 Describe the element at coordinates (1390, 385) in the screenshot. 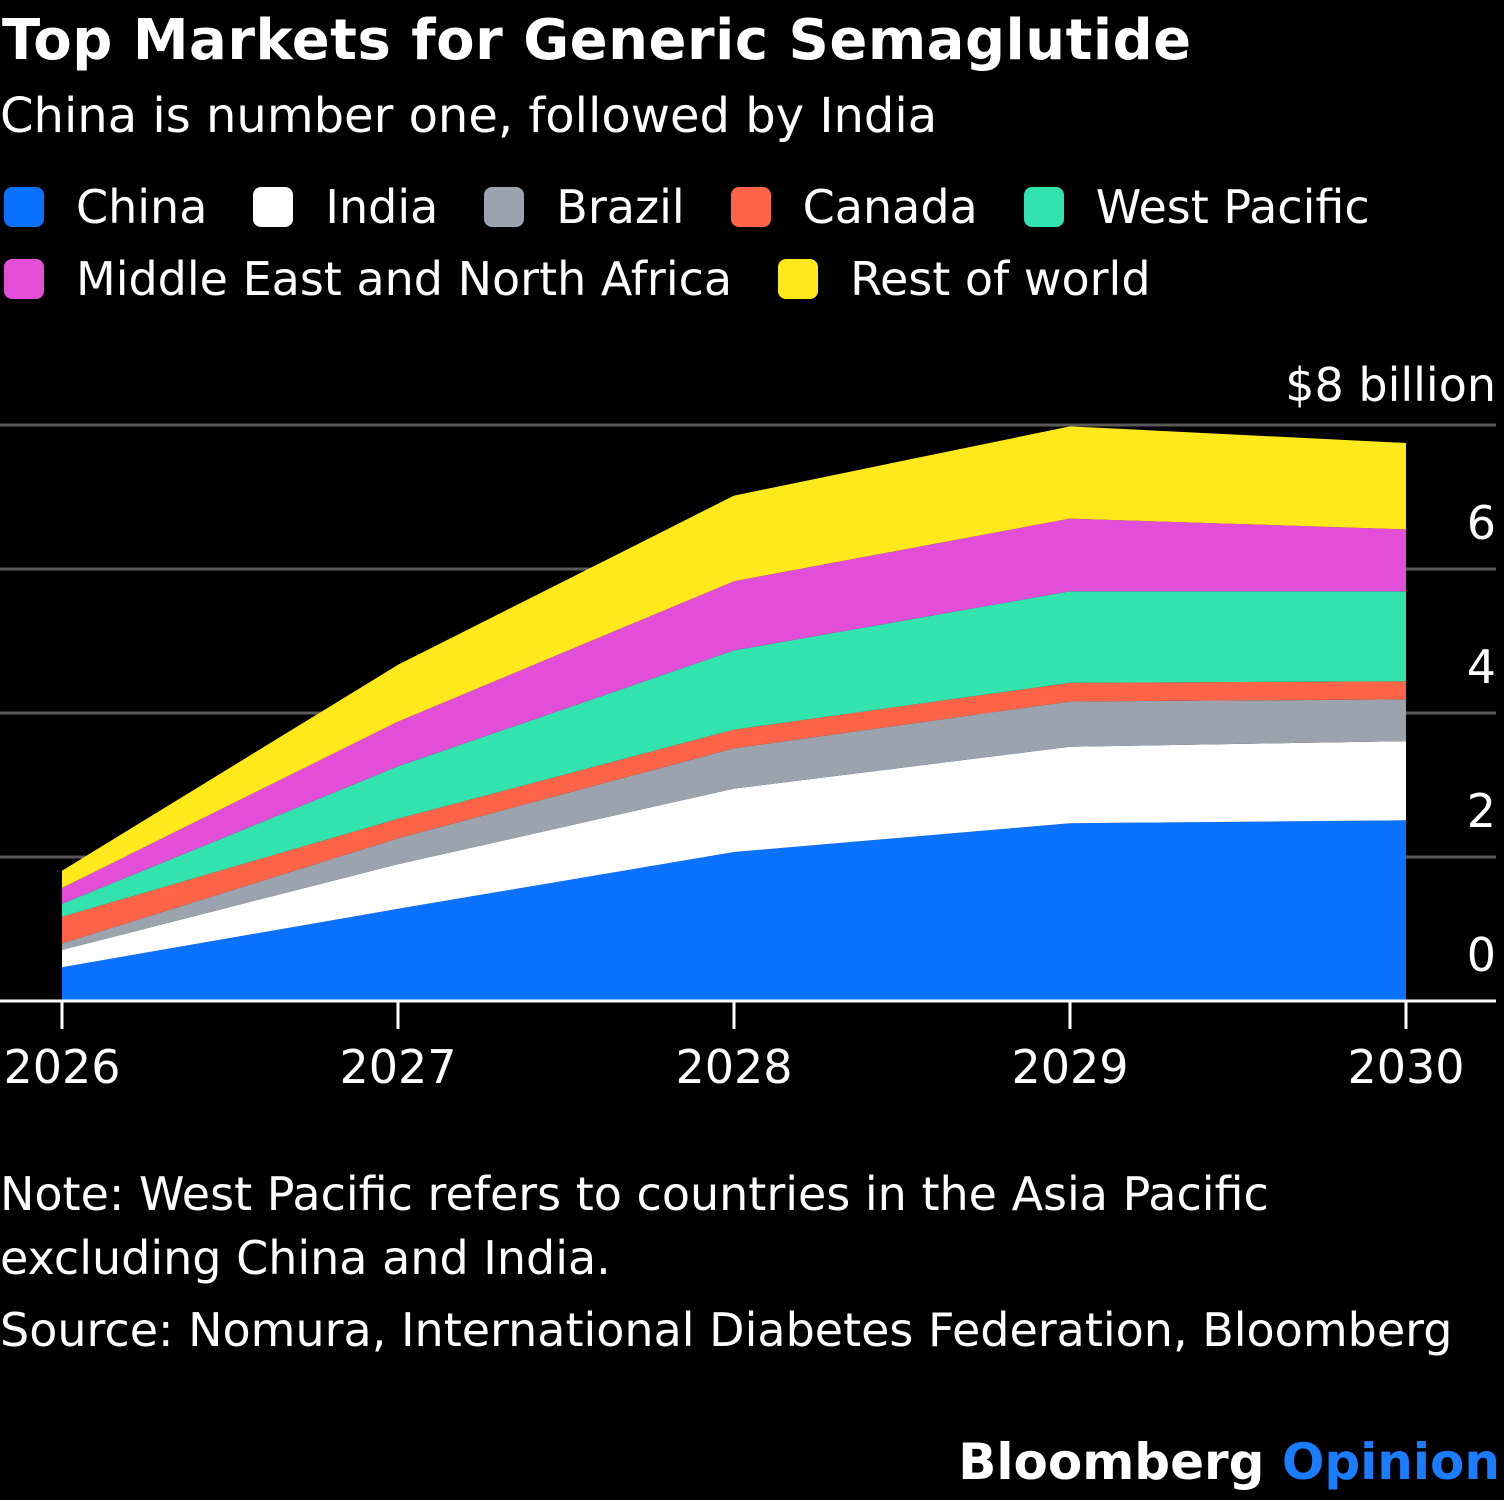

I see `y-tick-label-8: $8 billion` at that location.